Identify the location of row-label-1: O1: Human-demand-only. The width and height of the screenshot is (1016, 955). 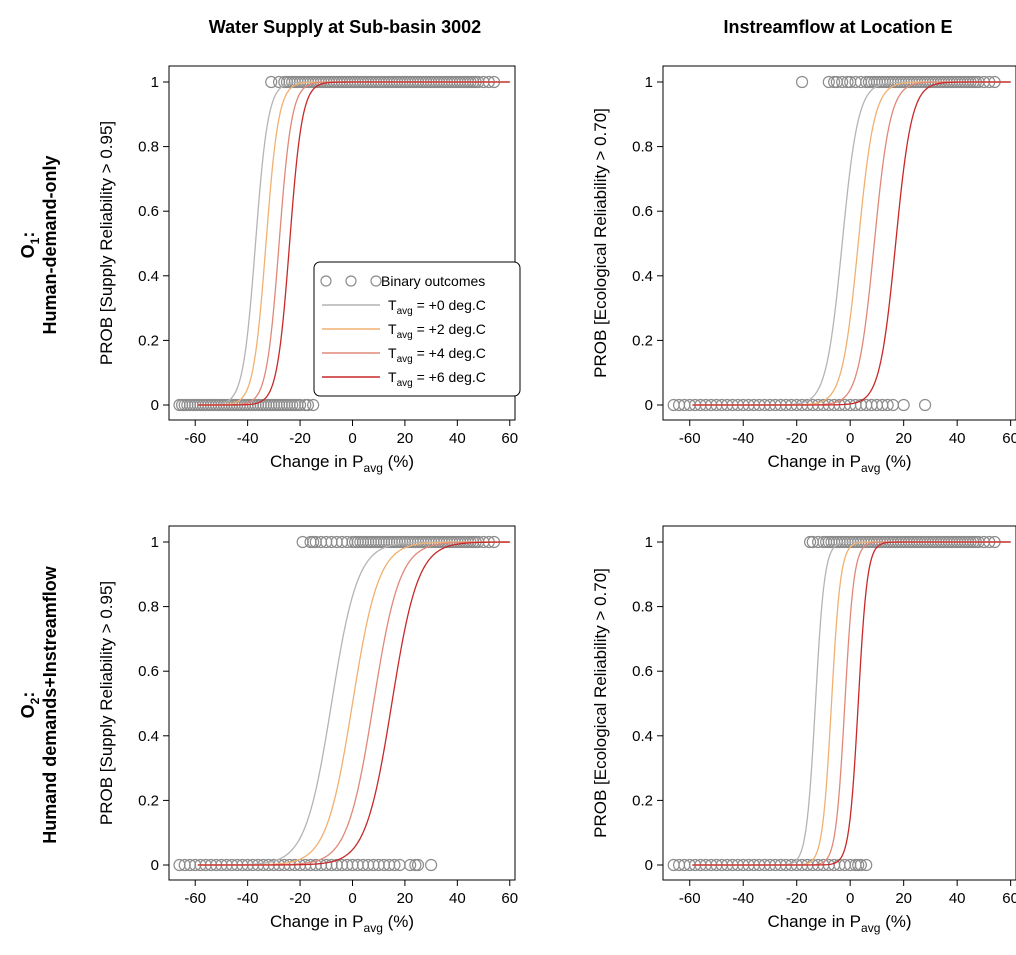
(39, 244).